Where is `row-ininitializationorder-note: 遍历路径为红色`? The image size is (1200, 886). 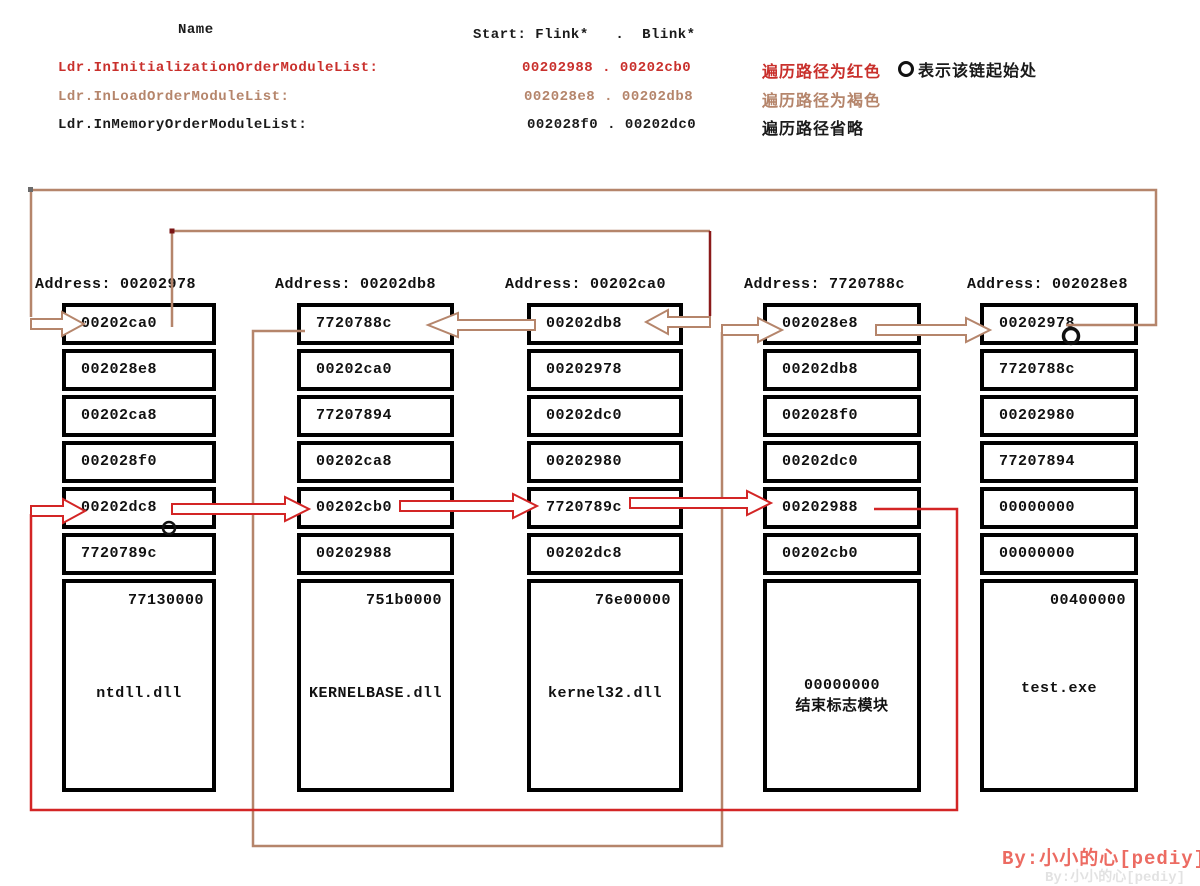 row-ininitializationorder-note: 遍历路径为红色 is located at coordinates (822, 73).